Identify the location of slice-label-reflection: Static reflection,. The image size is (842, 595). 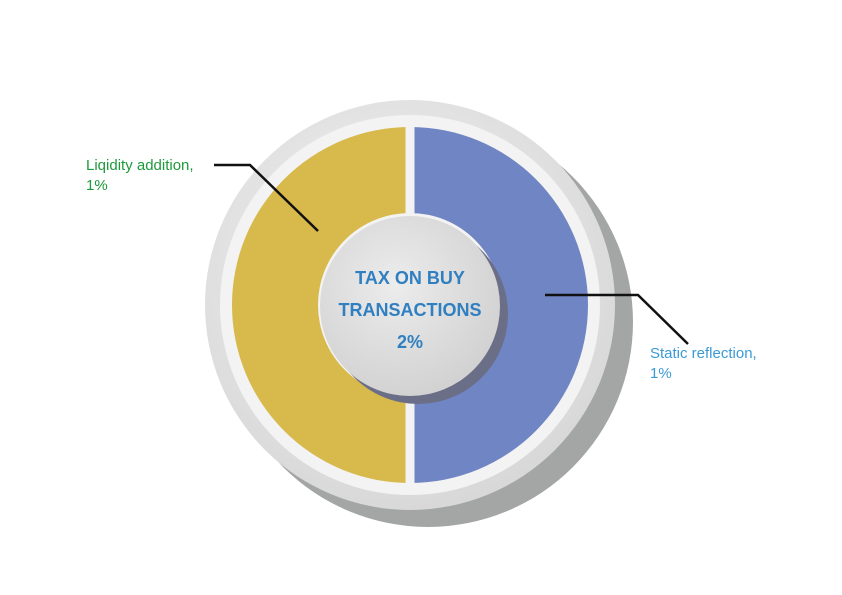
(703, 353).